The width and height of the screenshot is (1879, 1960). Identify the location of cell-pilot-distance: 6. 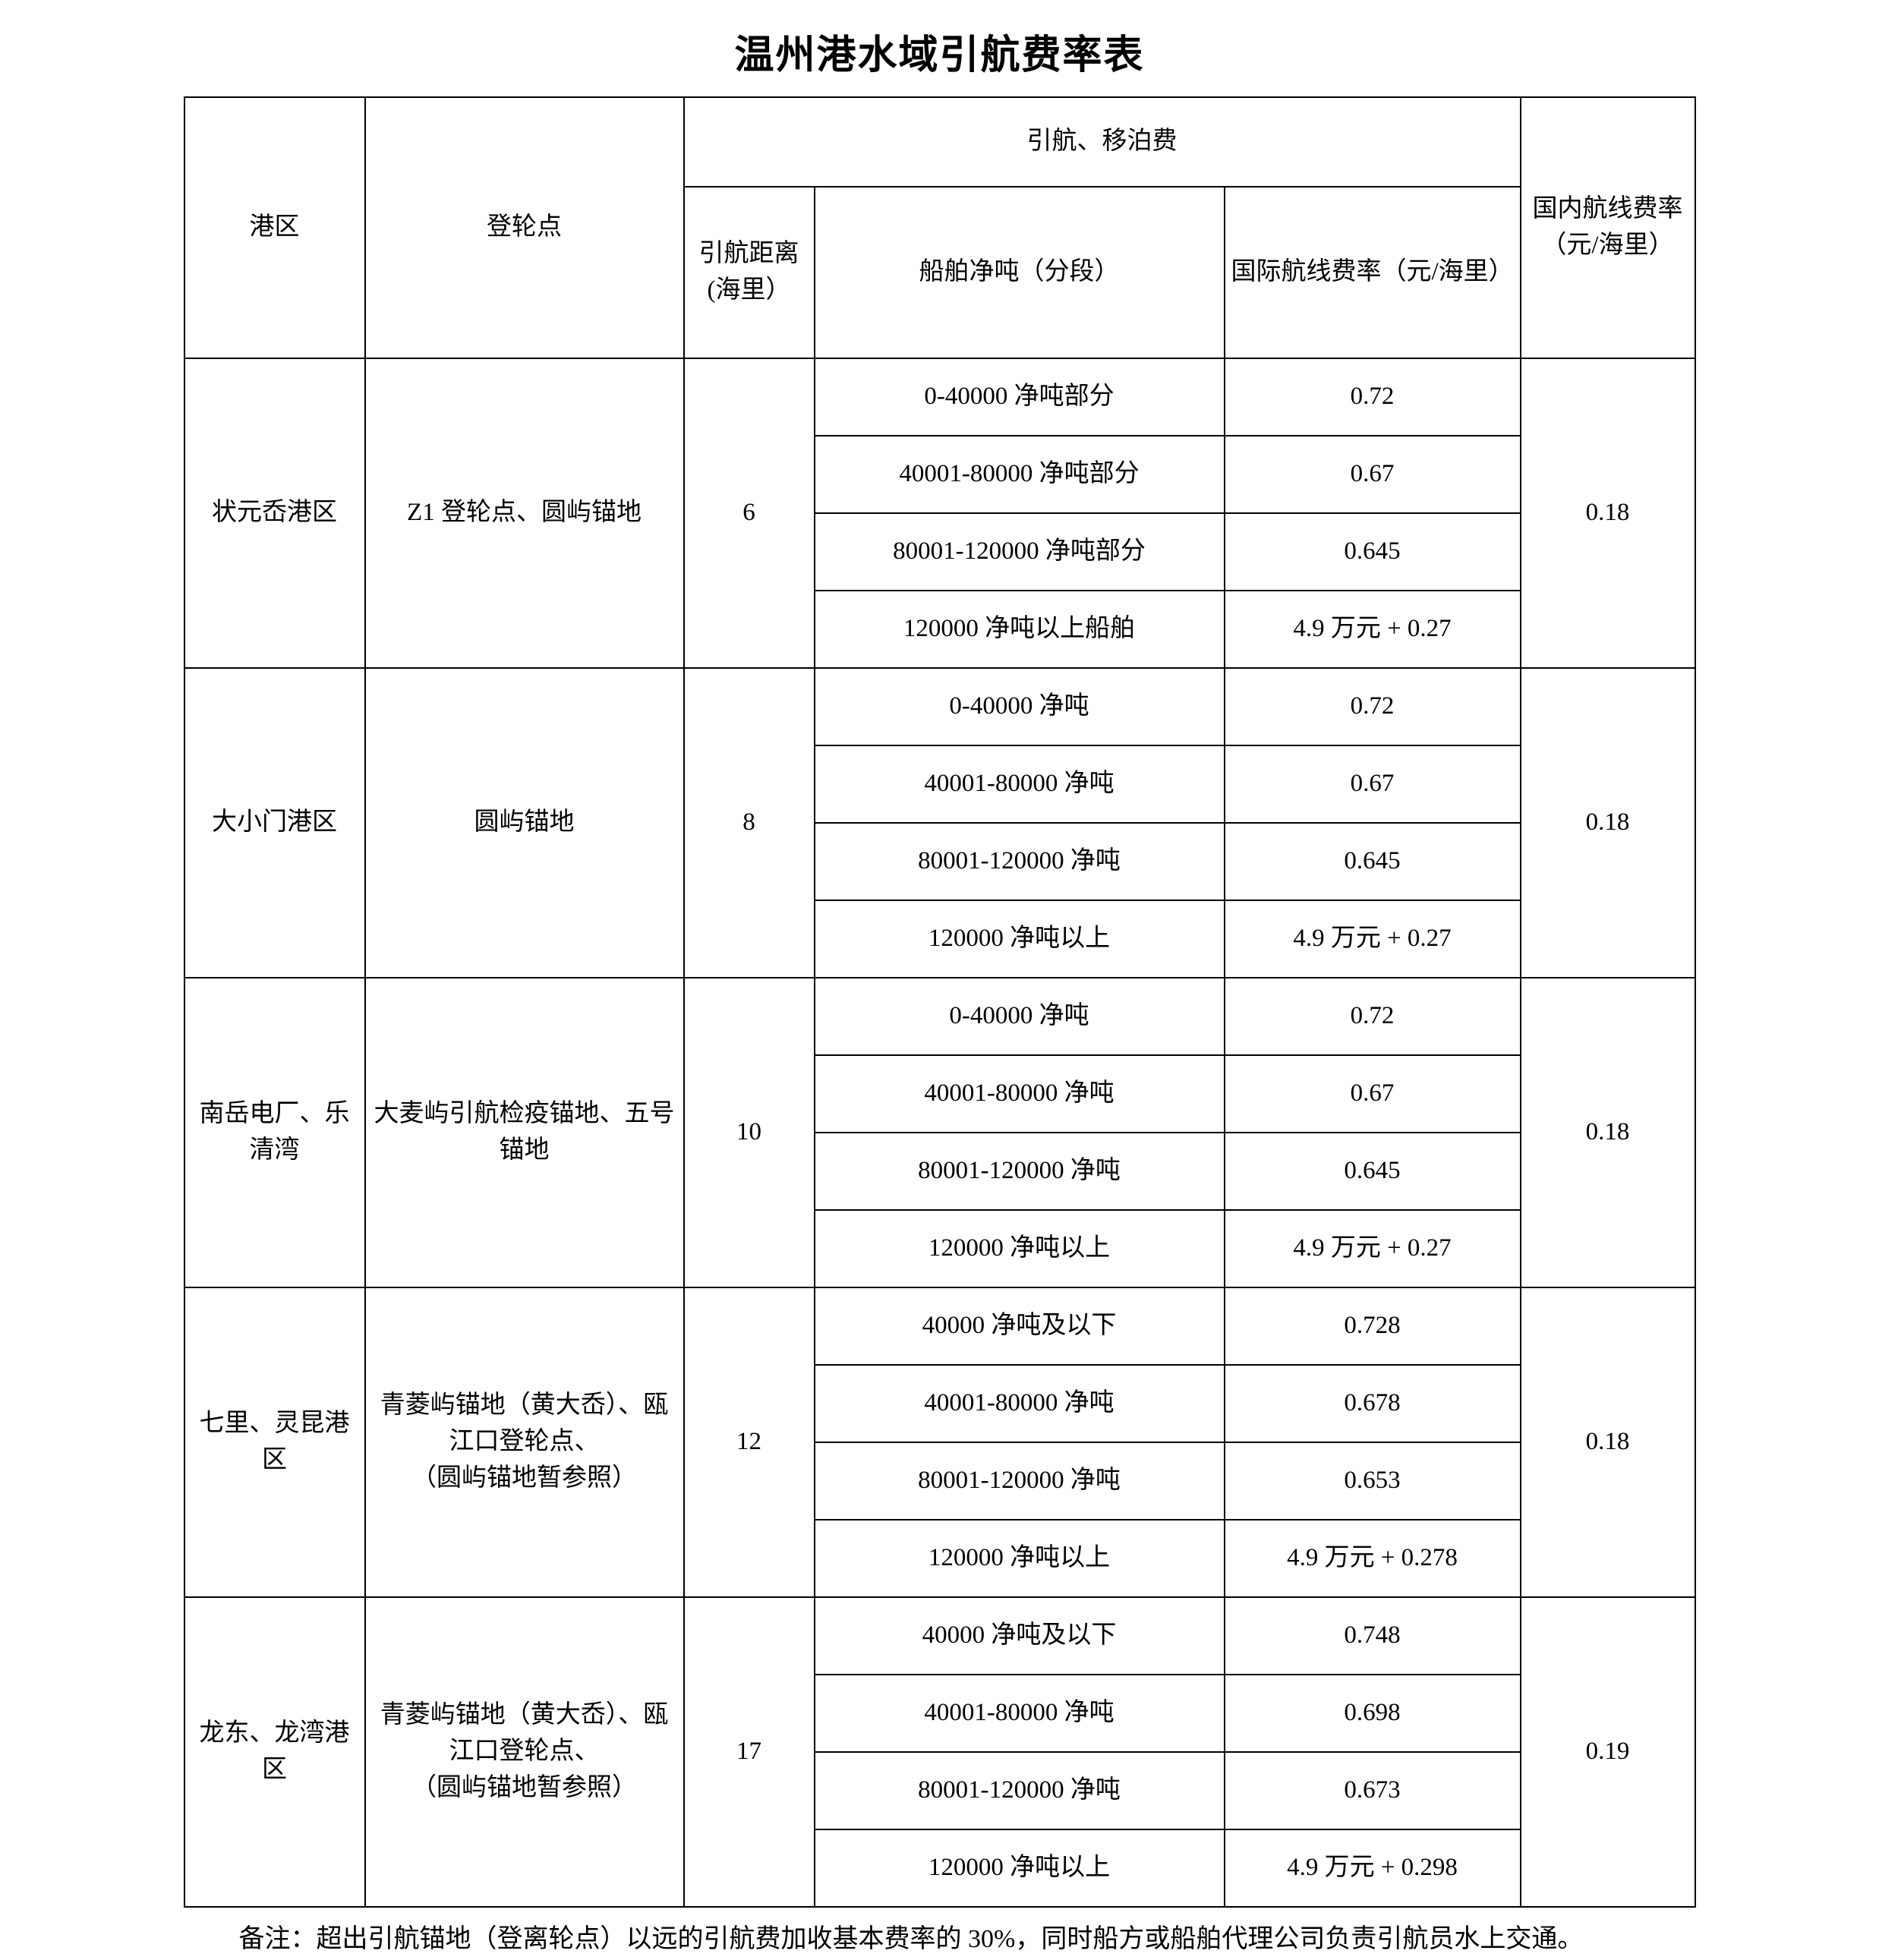
(749, 513).